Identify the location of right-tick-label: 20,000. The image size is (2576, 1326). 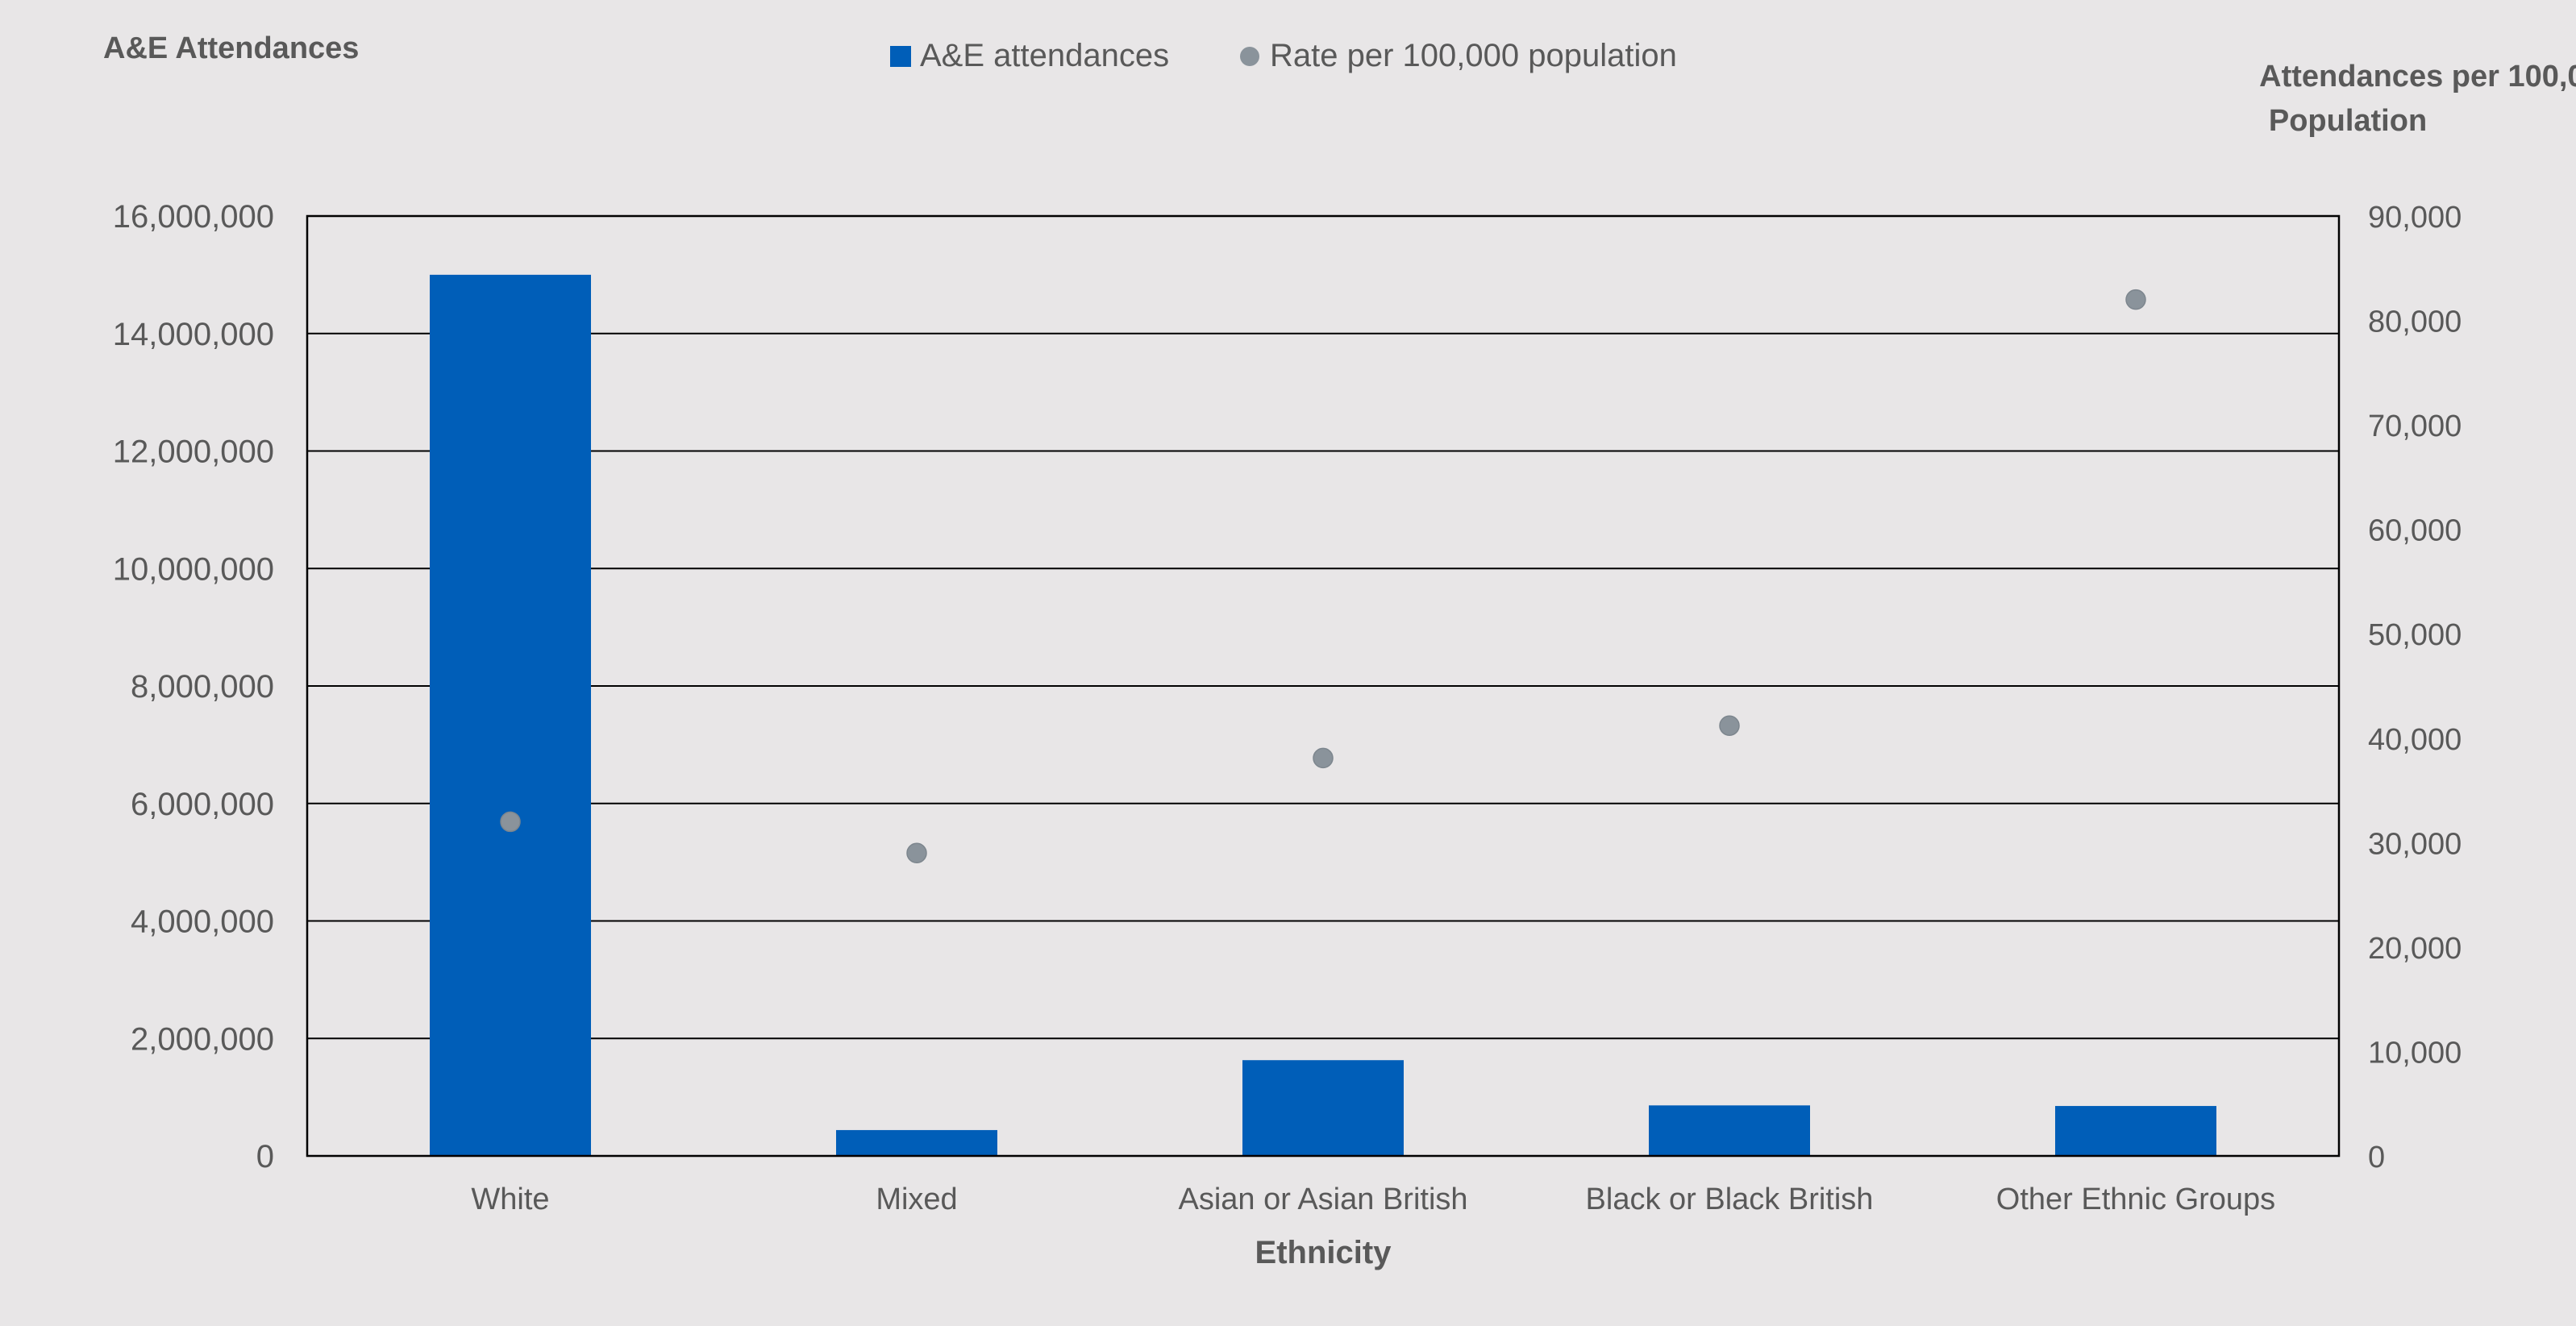
(2415, 949).